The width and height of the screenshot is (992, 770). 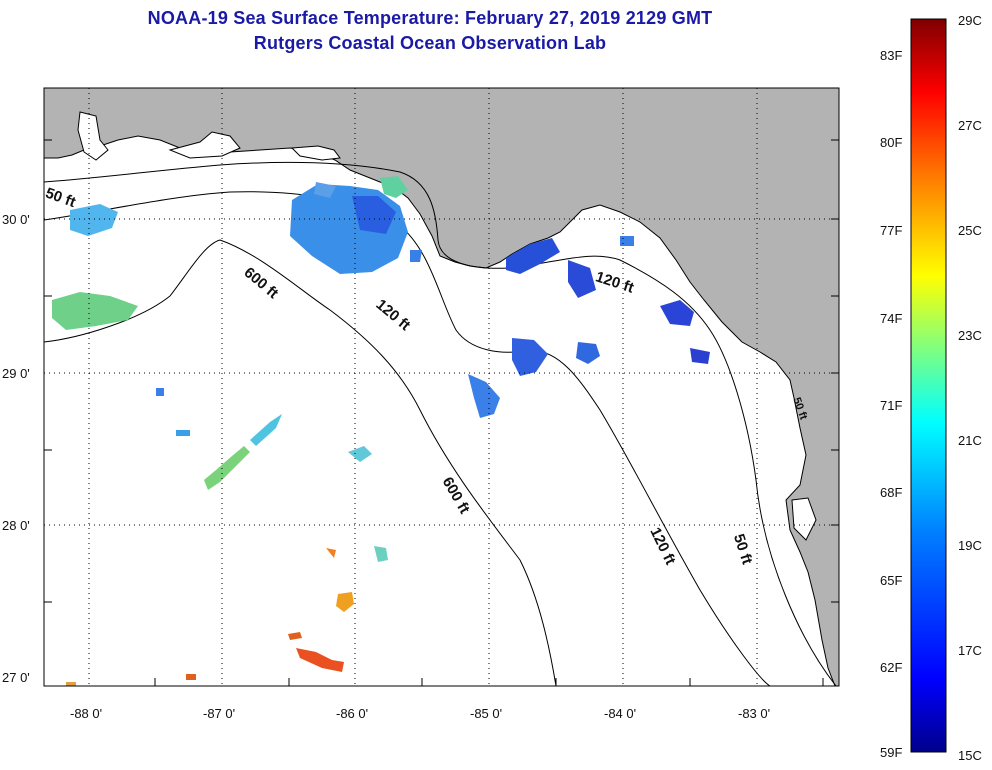 What do you see at coordinates (891, 752) in the screenshot?
I see `colorbar-f-label: 59F` at bounding box center [891, 752].